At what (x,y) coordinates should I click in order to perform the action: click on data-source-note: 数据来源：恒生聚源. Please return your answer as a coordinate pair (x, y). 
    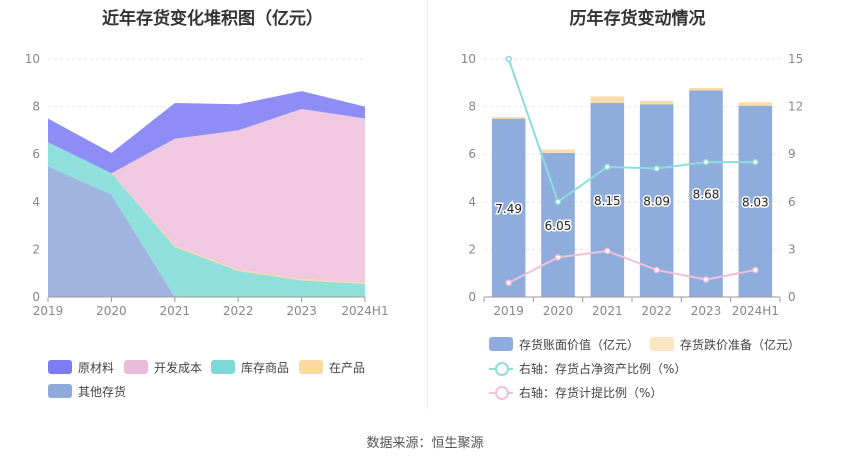
    Looking at the image, I should click on (425, 443).